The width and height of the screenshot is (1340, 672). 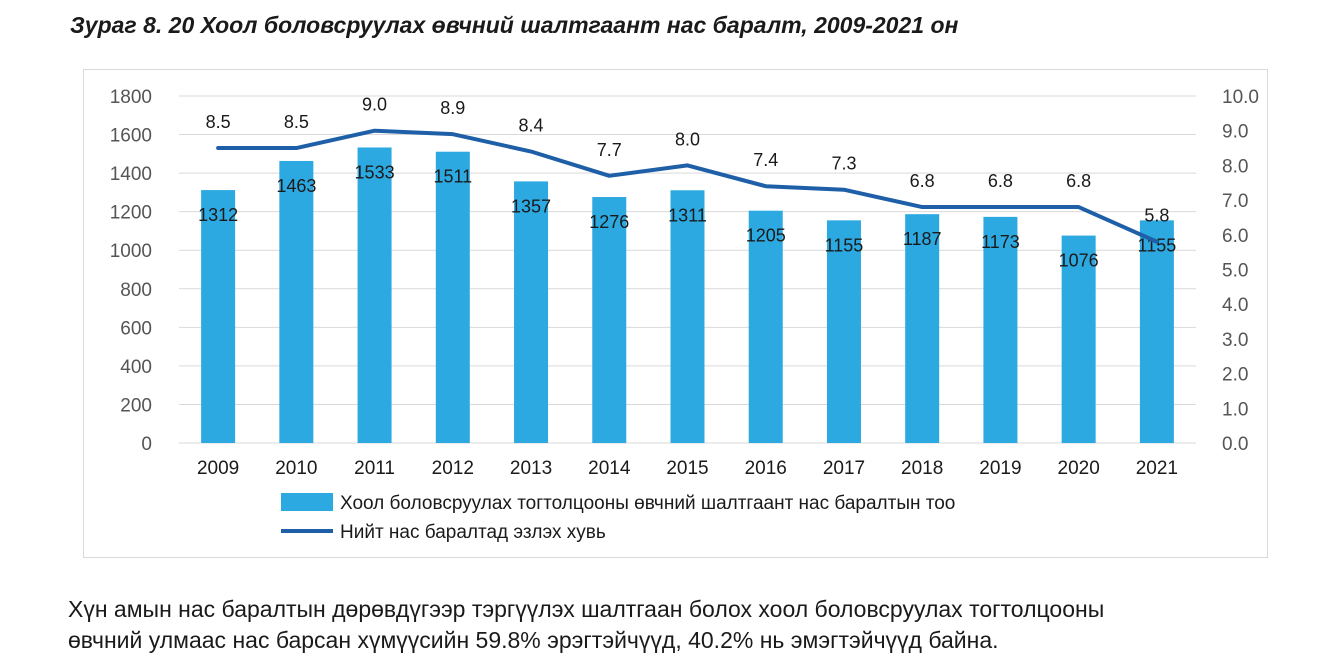 I want to click on x-tick-label: 2013, so click(x=531, y=468).